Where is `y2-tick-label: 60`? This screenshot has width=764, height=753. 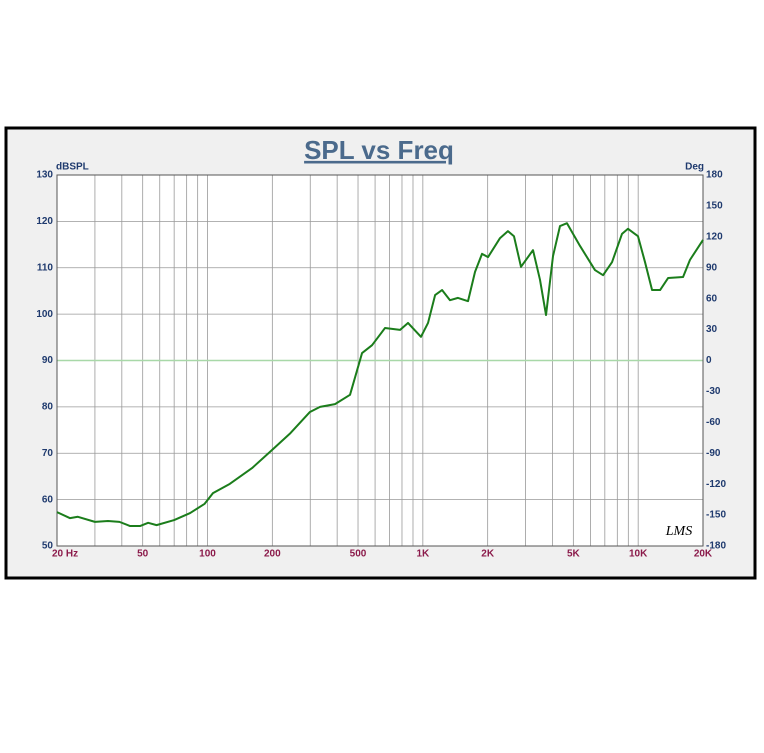 y2-tick-label: 60 is located at coordinates (712, 298).